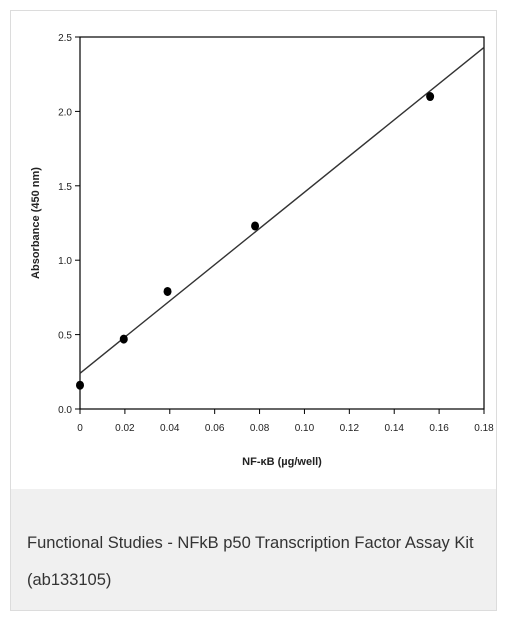 The image size is (507, 621). I want to click on x-axis-title: NF-κB (µg/well), so click(282, 462).